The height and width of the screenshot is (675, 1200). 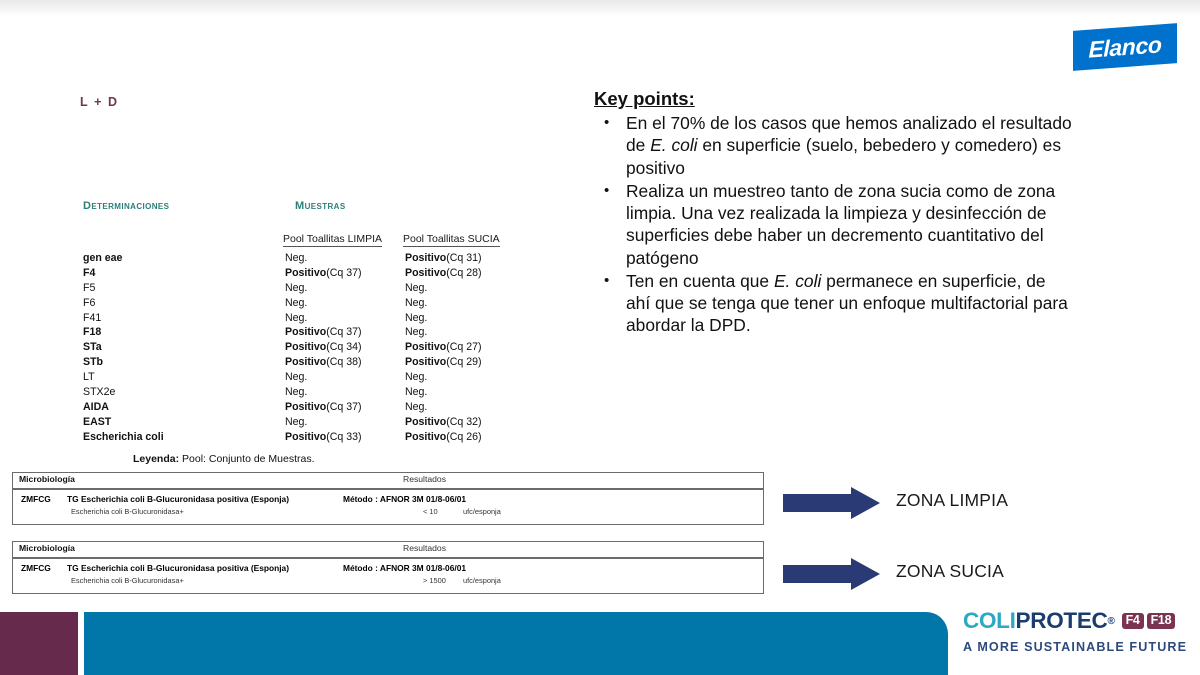 I want to click on zone-label-sucia: ZONA SUCIA, so click(x=950, y=571).